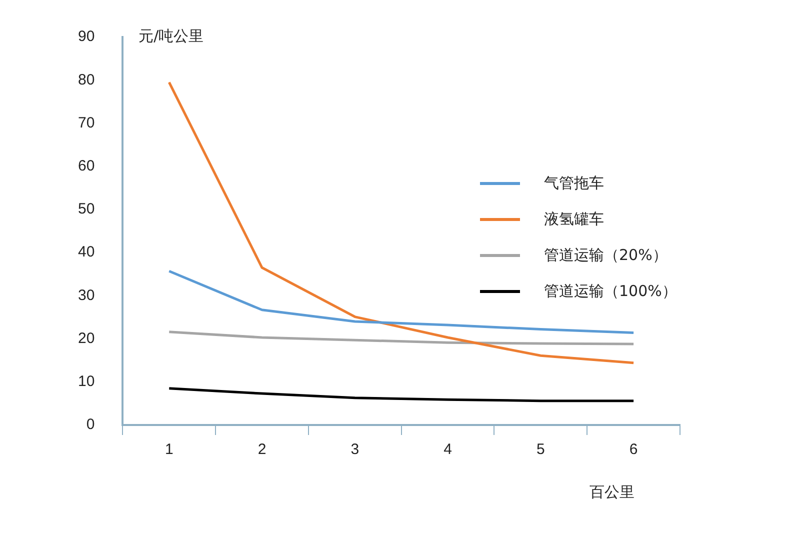 The height and width of the screenshot is (535, 800). What do you see at coordinates (86, 165) in the screenshot?
I see `y-tick-label: 60` at bounding box center [86, 165].